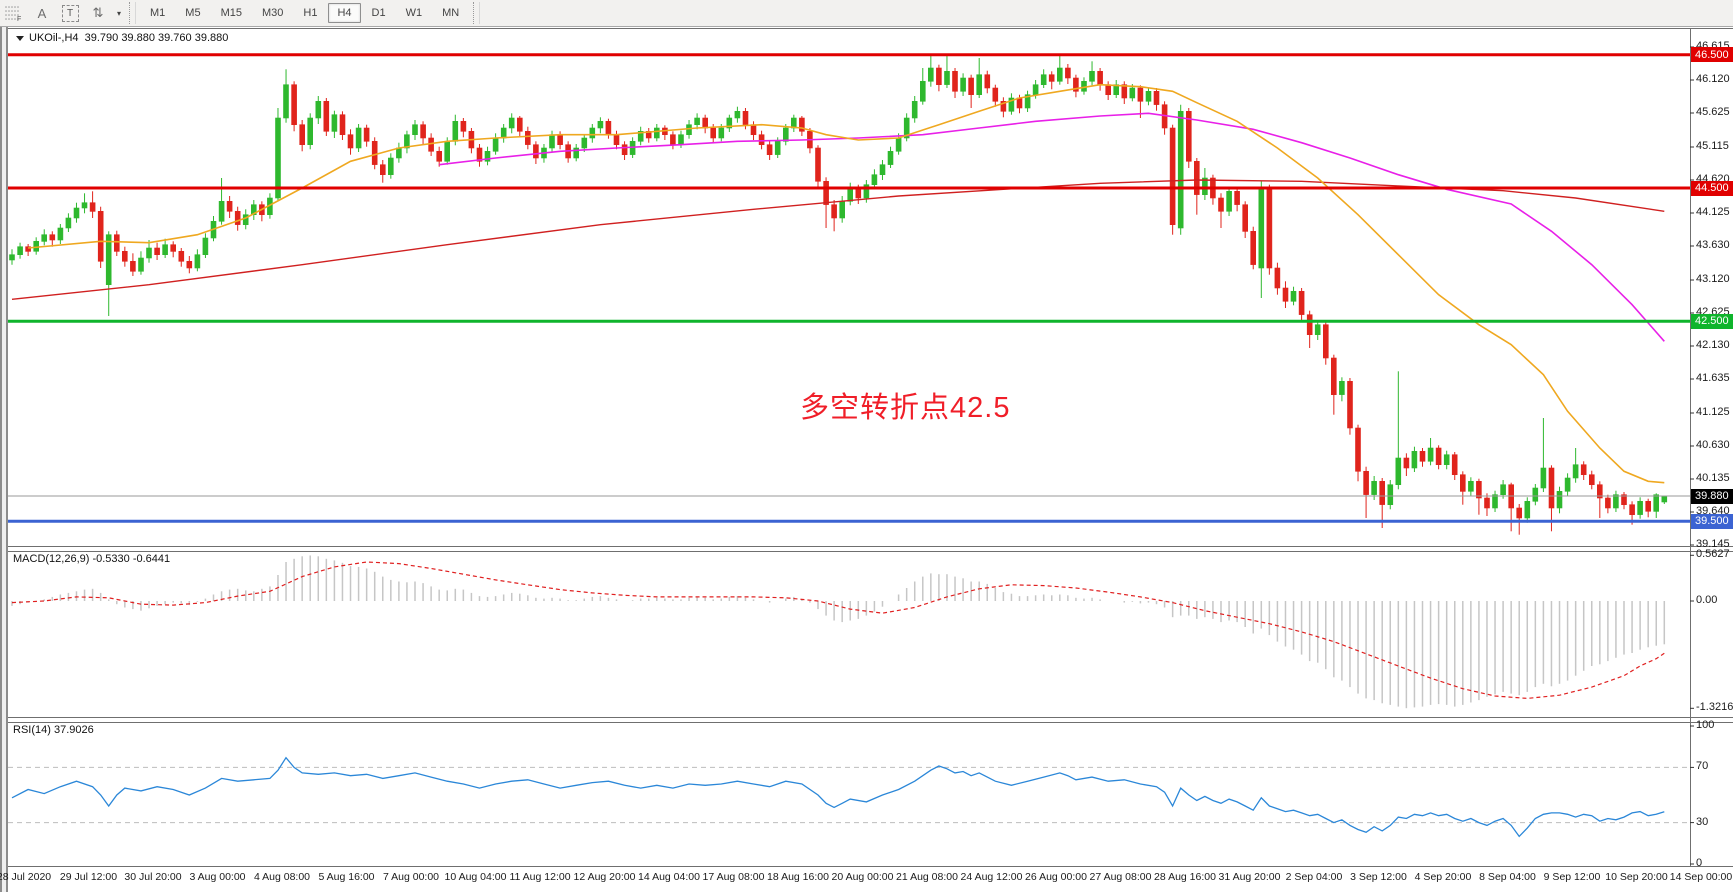 The width and height of the screenshot is (1733, 892). Describe the element at coordinates (927, 877) in the screenshot. I see `time-tick-label: 21 Aug 08:00` at that location.